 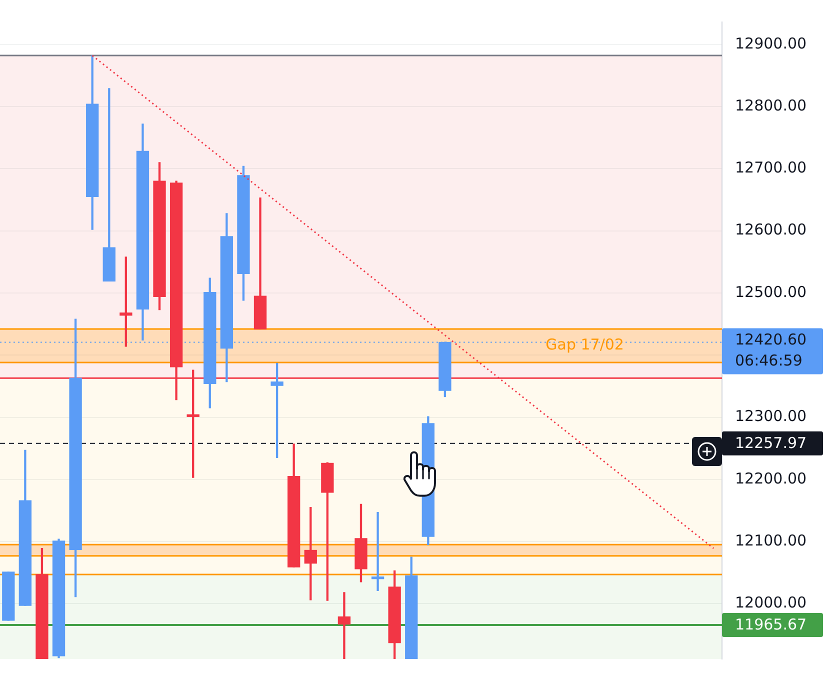 I want to click on y-tick-label: 12700.00, so click(x=771, y=167).